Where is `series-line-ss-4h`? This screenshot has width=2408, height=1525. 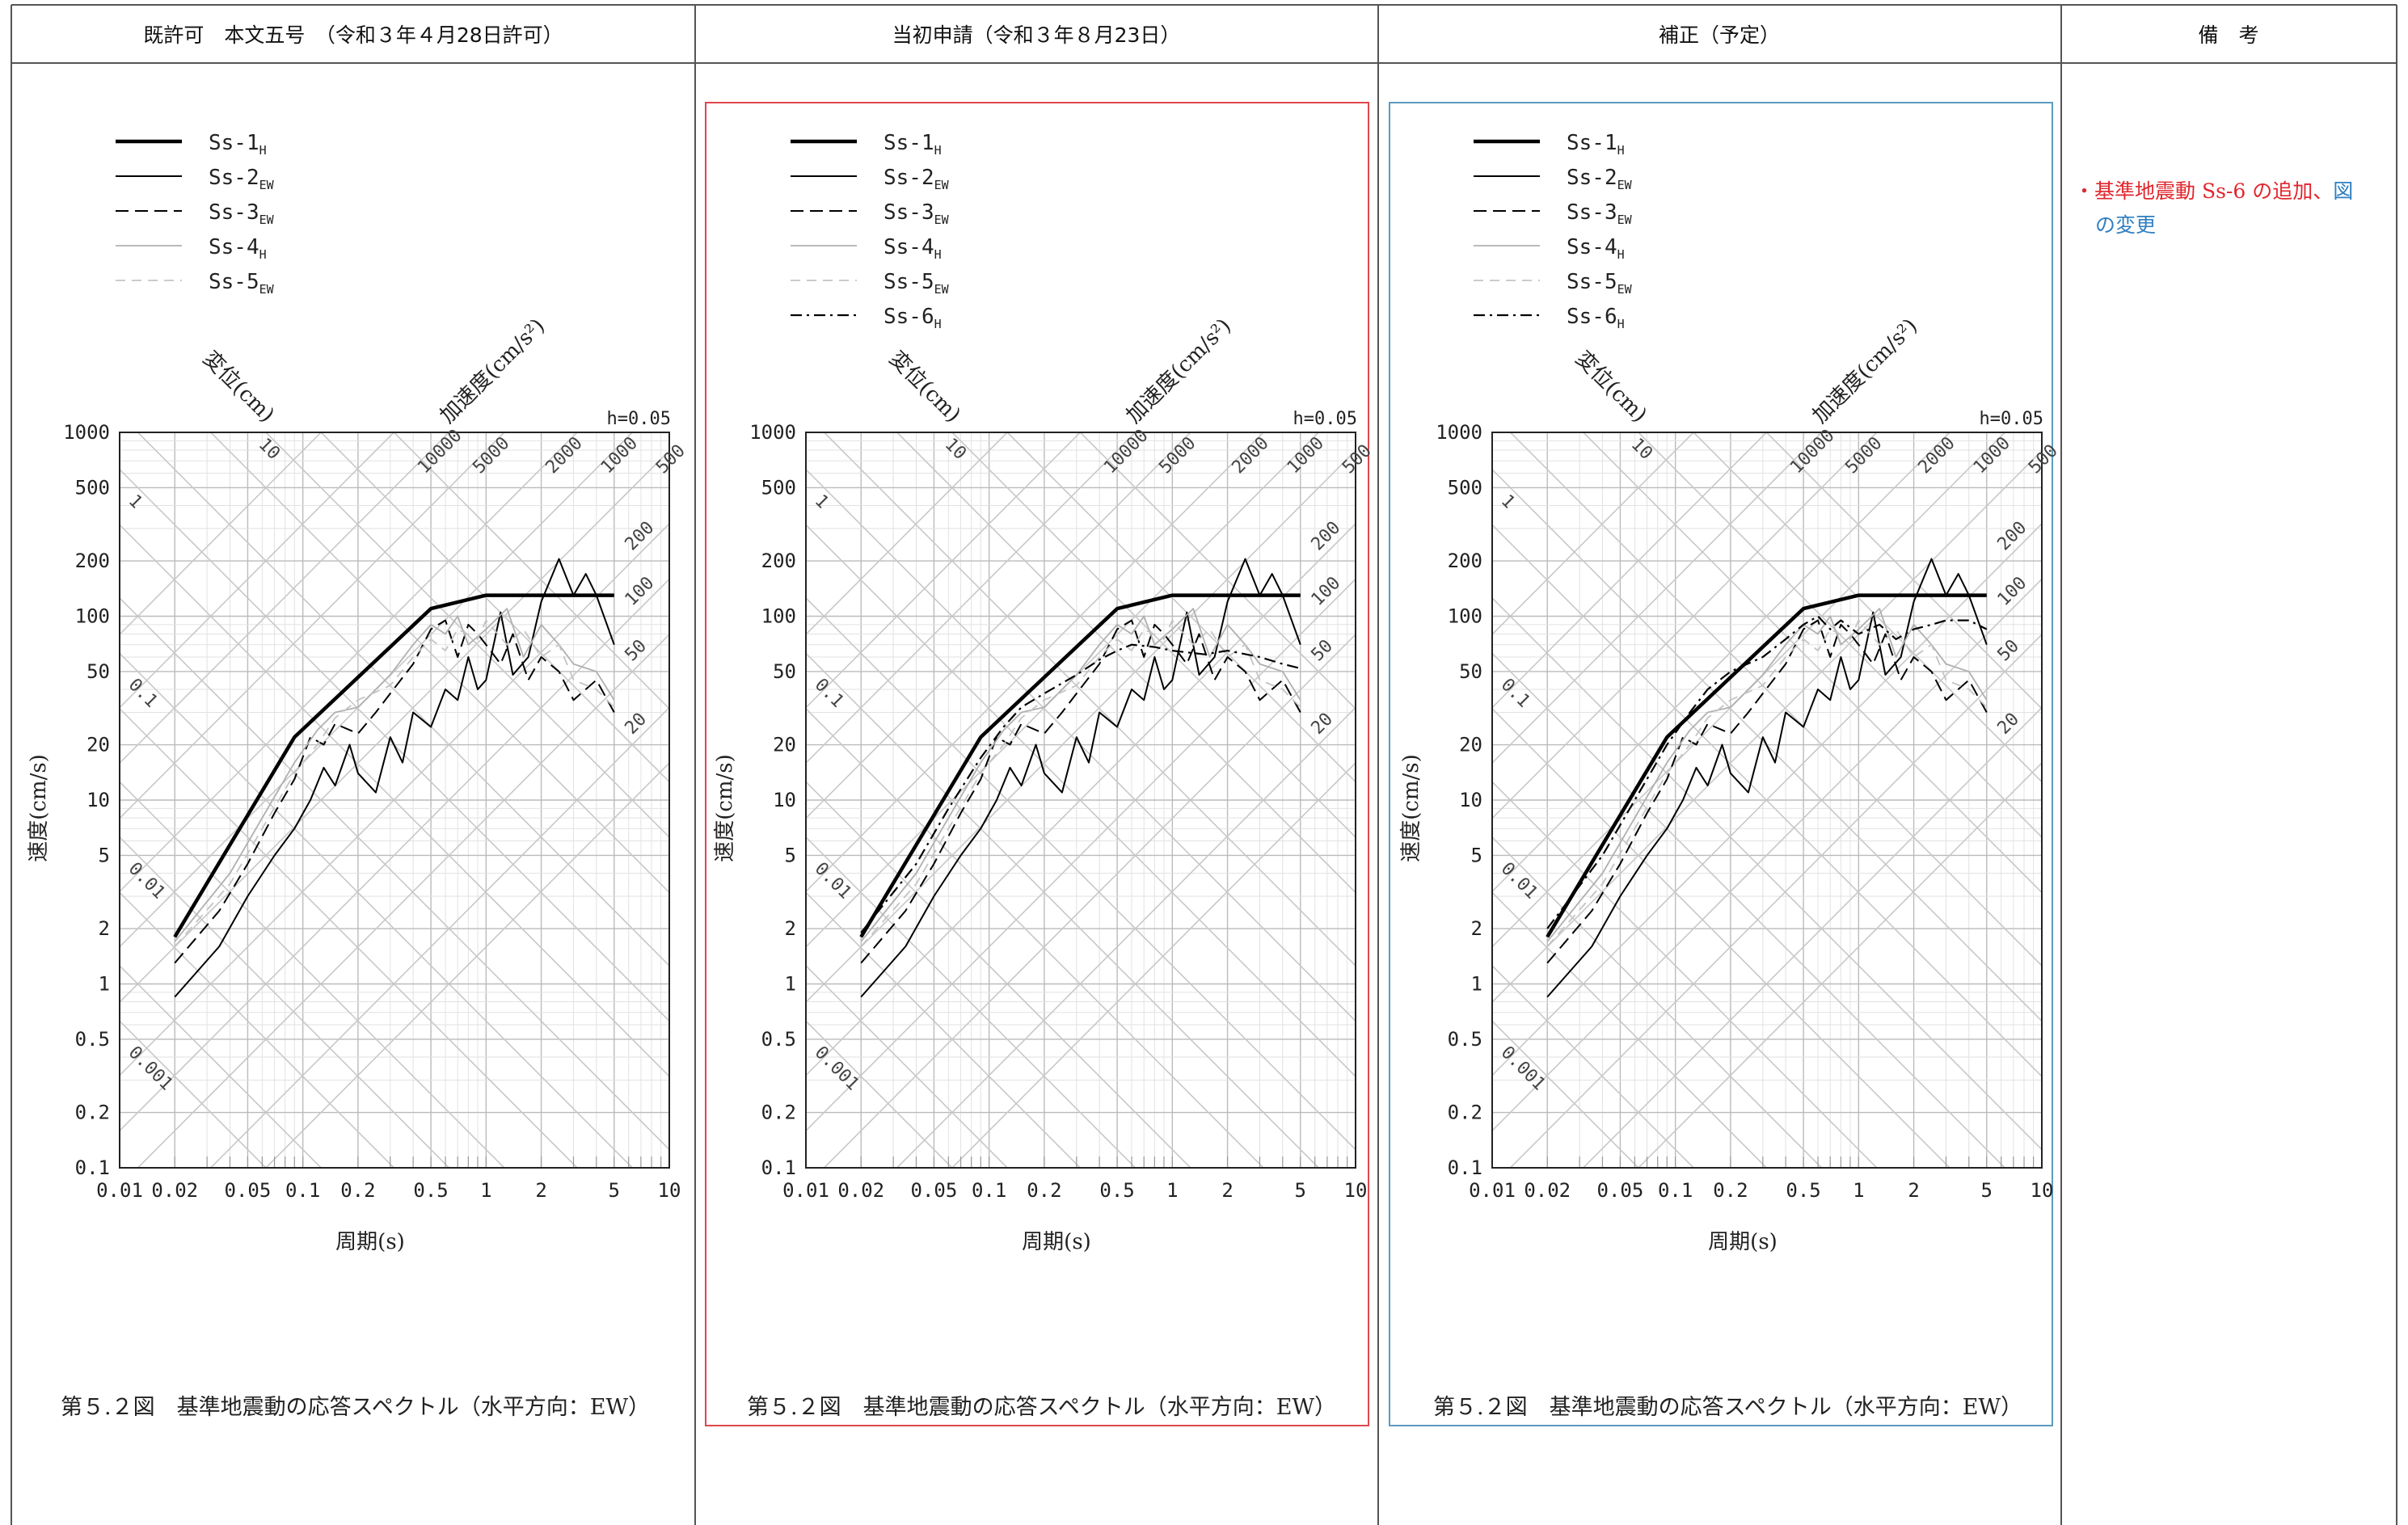
series-line-ss-4h is located at coordinates (1767, 775).